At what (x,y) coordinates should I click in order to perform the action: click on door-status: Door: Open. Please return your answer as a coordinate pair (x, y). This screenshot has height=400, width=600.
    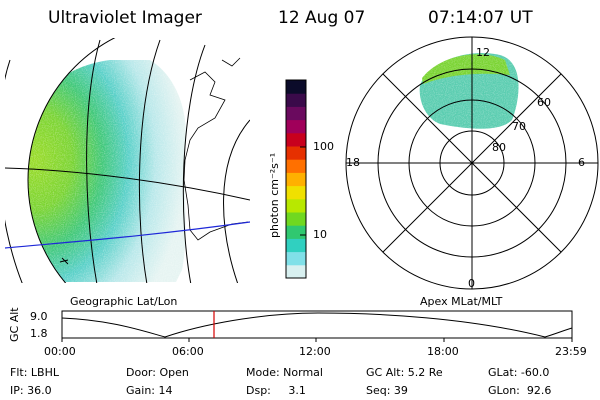
    Looking at the image, I should click on (157, 372).